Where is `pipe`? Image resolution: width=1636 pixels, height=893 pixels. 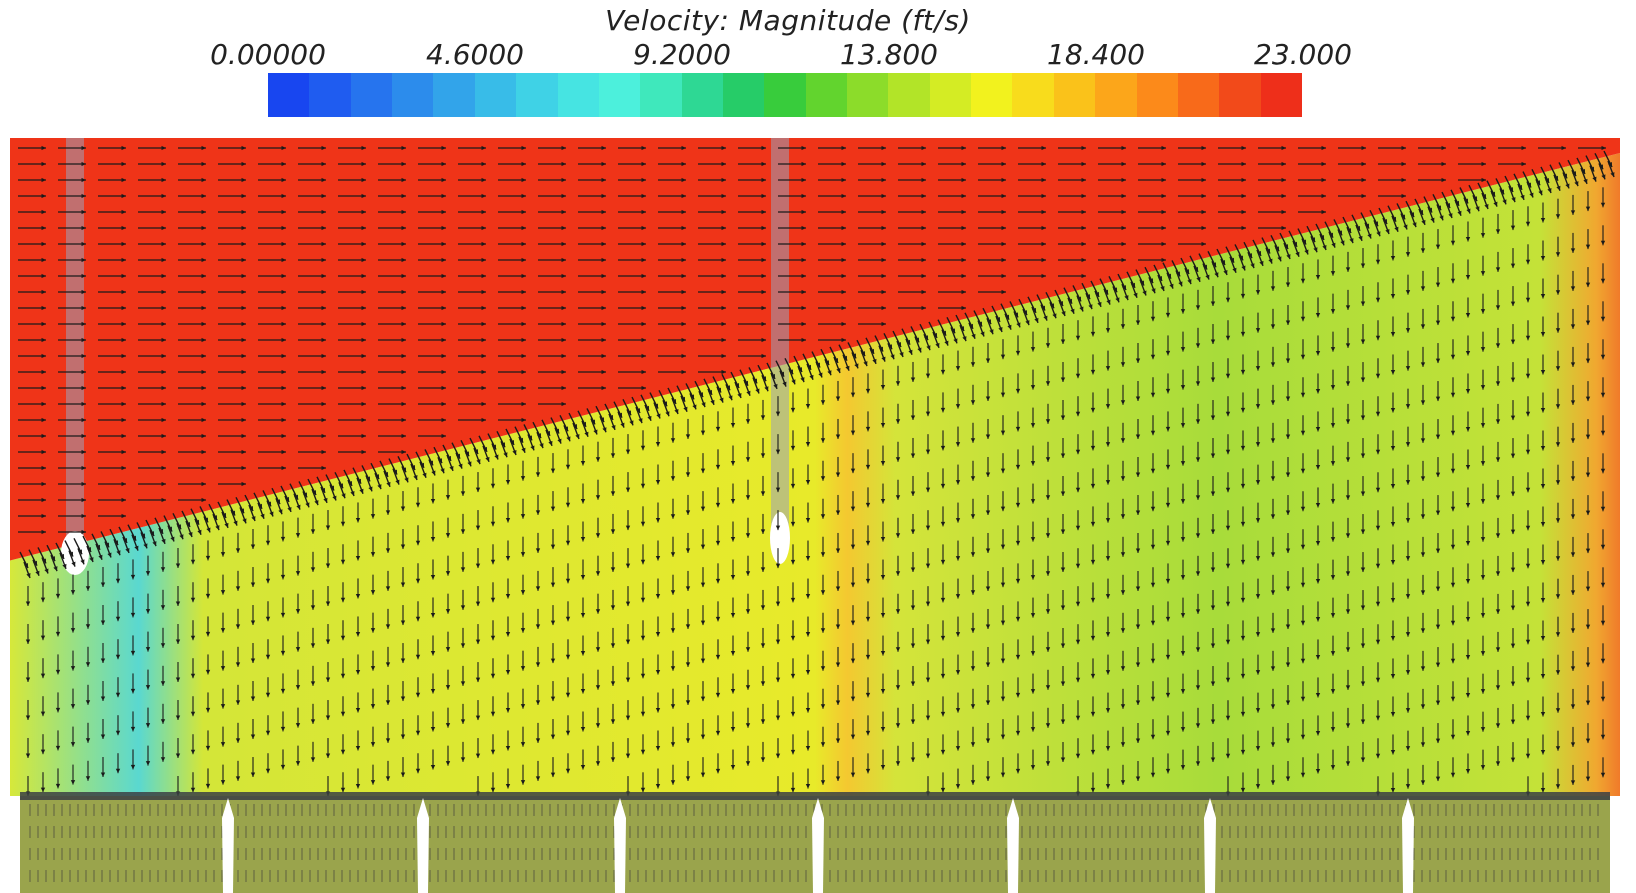 pipe is located at coordinates (75, 348).